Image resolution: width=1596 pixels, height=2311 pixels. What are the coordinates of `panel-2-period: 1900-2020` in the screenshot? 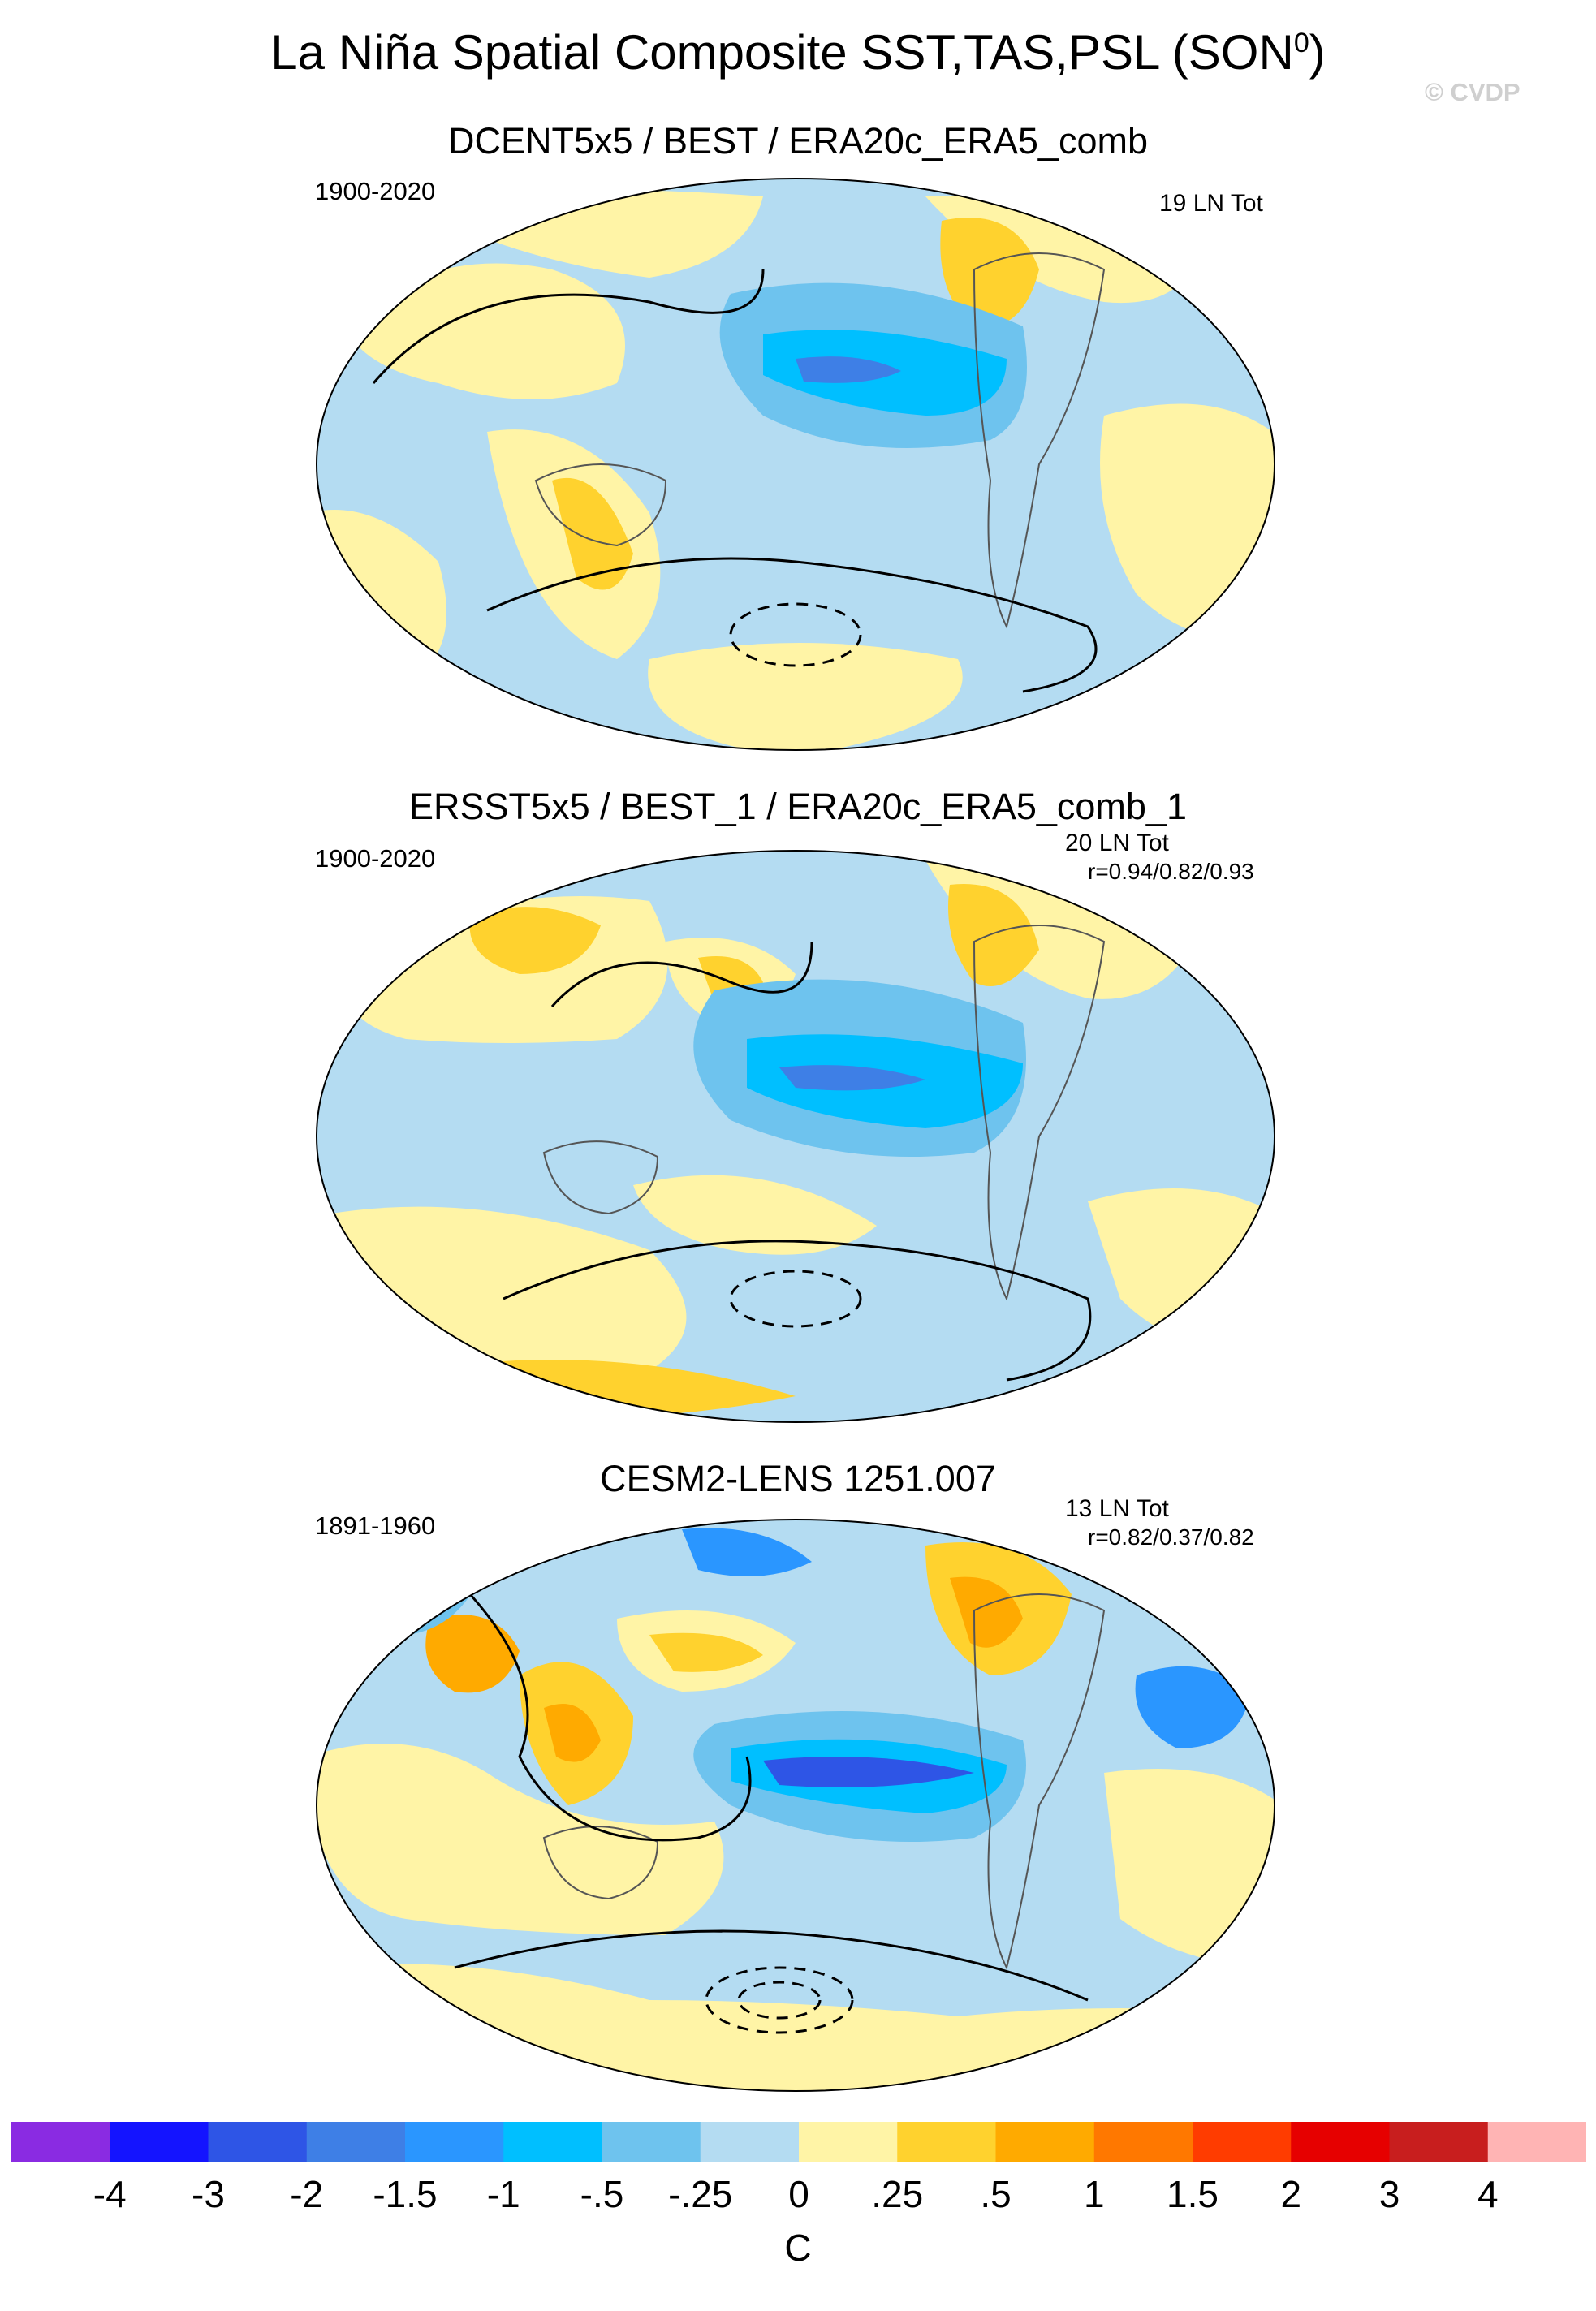 It's located at (375, 859).